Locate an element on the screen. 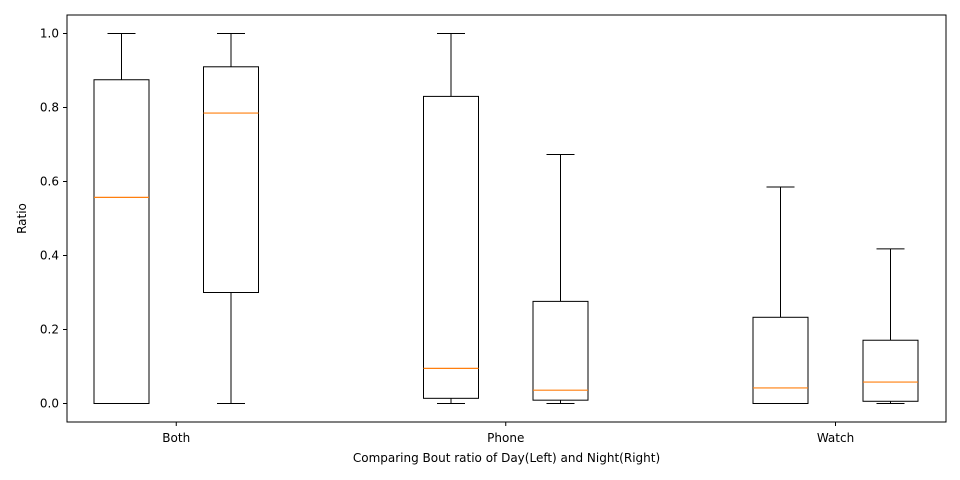 Image resolution: width=960 pixels, height=480 pixels. y-axis-label: Ratio is located at coordinates (22, 218).